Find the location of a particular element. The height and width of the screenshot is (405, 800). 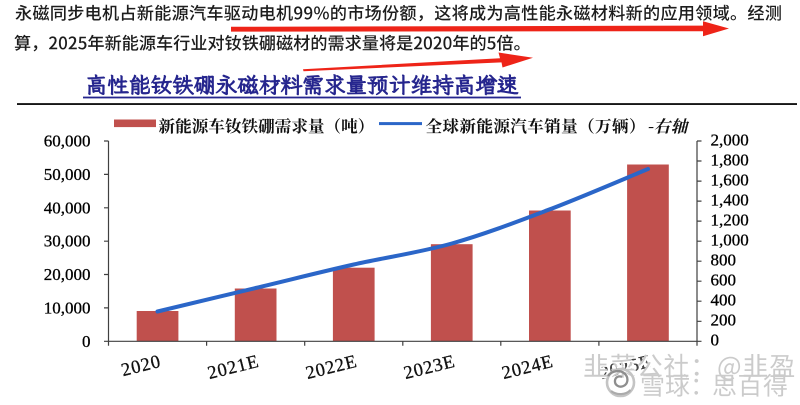

svg-text: 400 is located at coordinates (724, 300).